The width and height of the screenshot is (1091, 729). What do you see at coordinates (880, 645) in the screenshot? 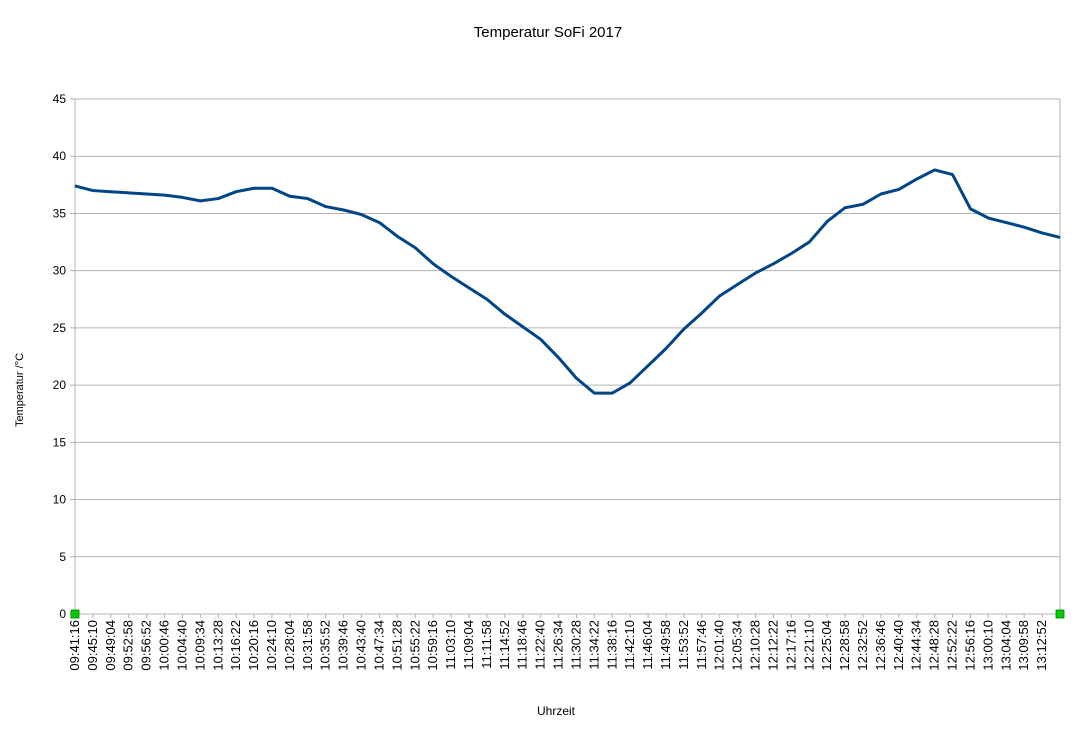
I see `x-tick-label: 12:36:46` at bounding box center [880, 645].